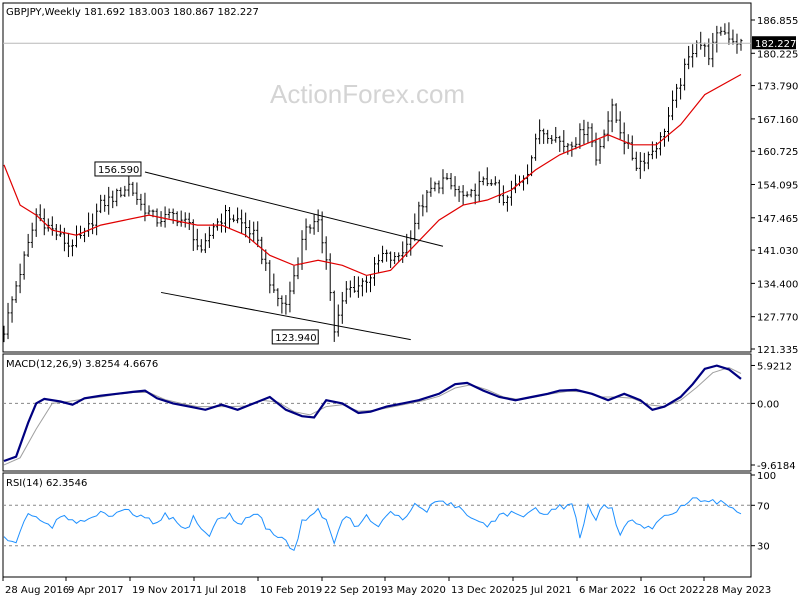  Describe the element at coordinates (766, 476) in the screenshot. I see `rsi-y-tick-label: 100` at that location.